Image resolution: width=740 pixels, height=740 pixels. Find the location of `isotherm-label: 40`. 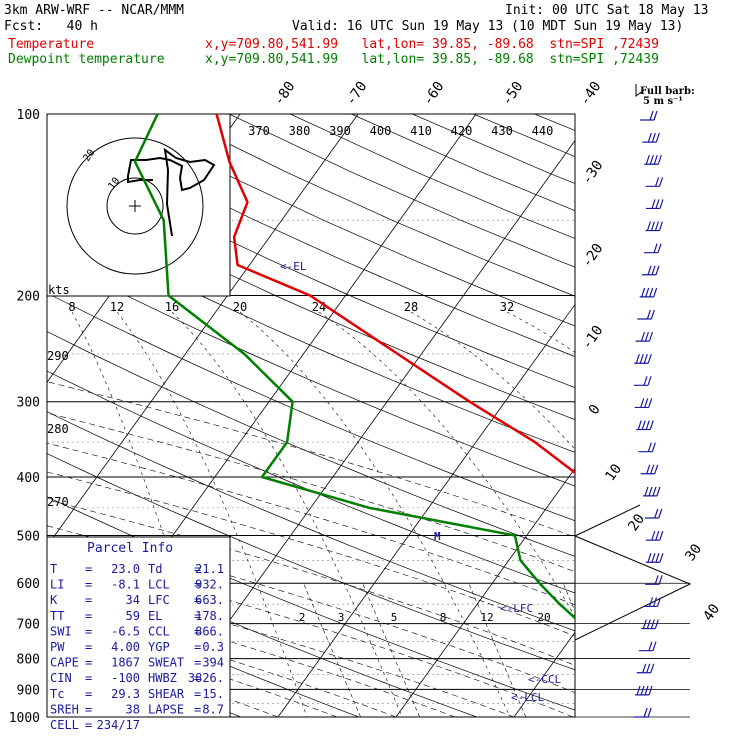

isotherm-label: 40 is located at coordinates (711, 612).